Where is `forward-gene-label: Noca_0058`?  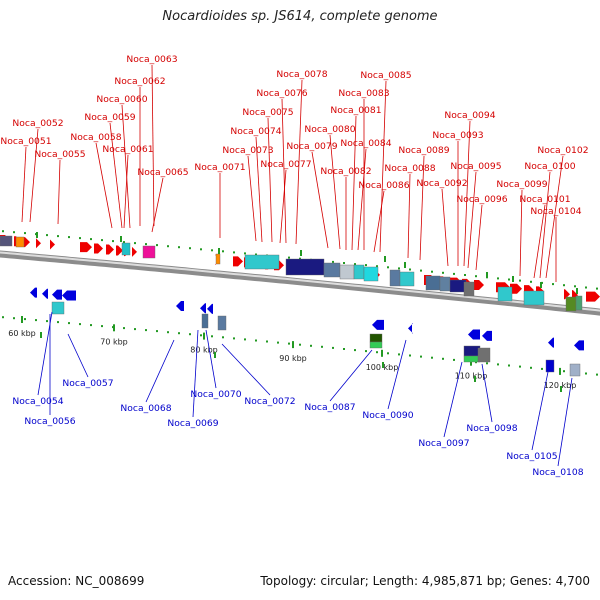 forward-gene-label: Noca_0058 is located at coordinates (95, 137).